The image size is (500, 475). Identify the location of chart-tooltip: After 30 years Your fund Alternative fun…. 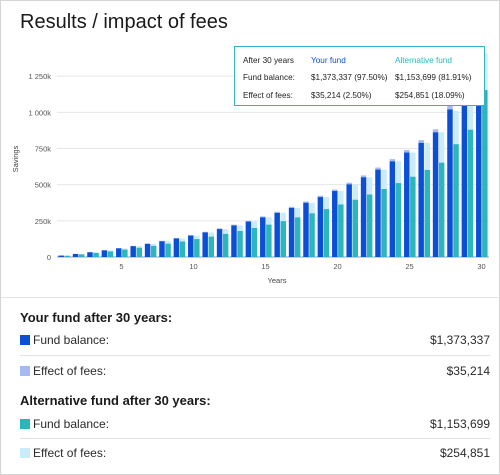
(359, 76).